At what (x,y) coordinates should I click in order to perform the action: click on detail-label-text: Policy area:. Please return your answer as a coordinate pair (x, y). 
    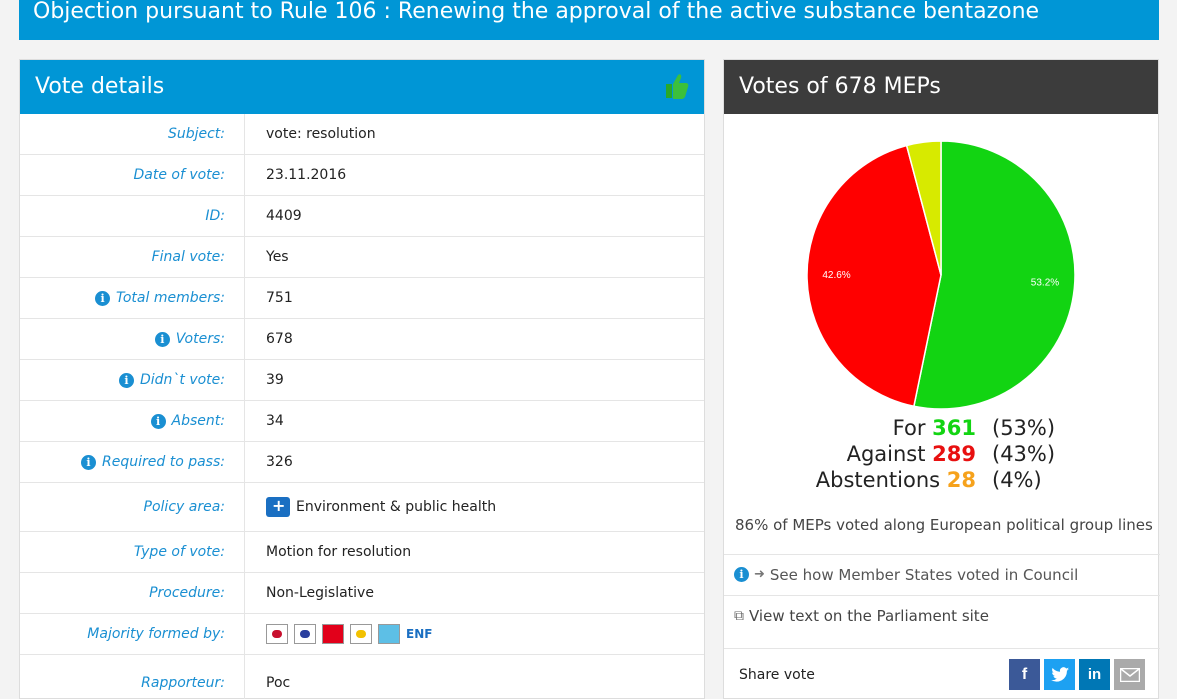
    Looking at the image, I should click on (184, 507).